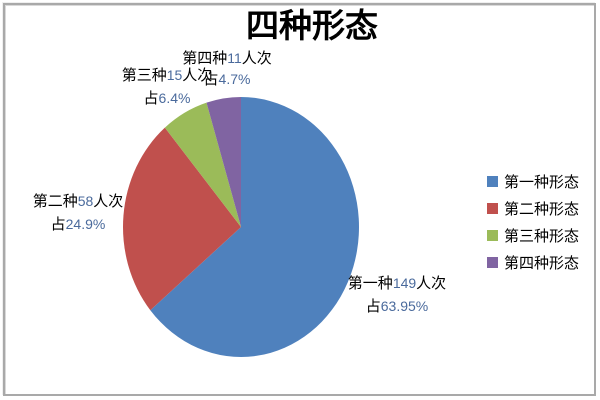 The width and height of the screenshot is (600, 400). What do you see at coordinates (167, 87) in the screenshot?
I see `data-label-slice-3: 第三种15人次 占6.4%` at bounding box center [167, 87].